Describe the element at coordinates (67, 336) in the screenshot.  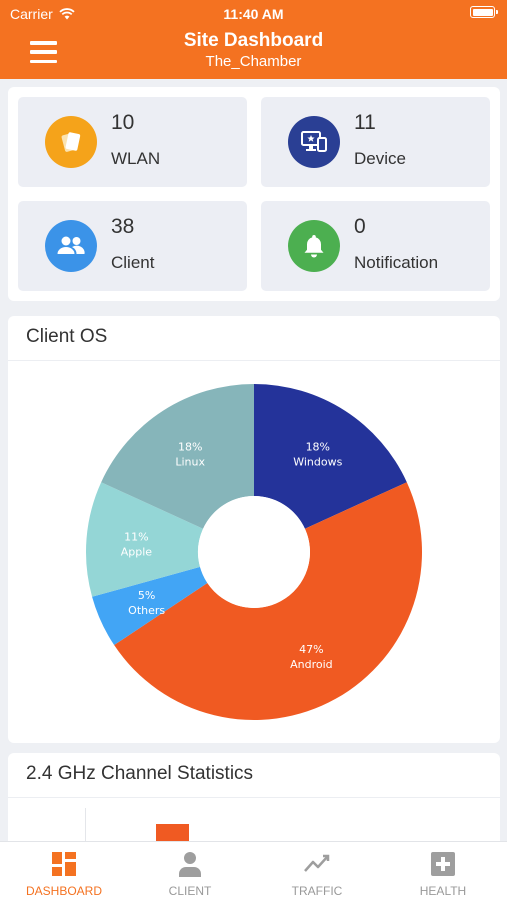
I see `client-os-title: Client OS` at that location.